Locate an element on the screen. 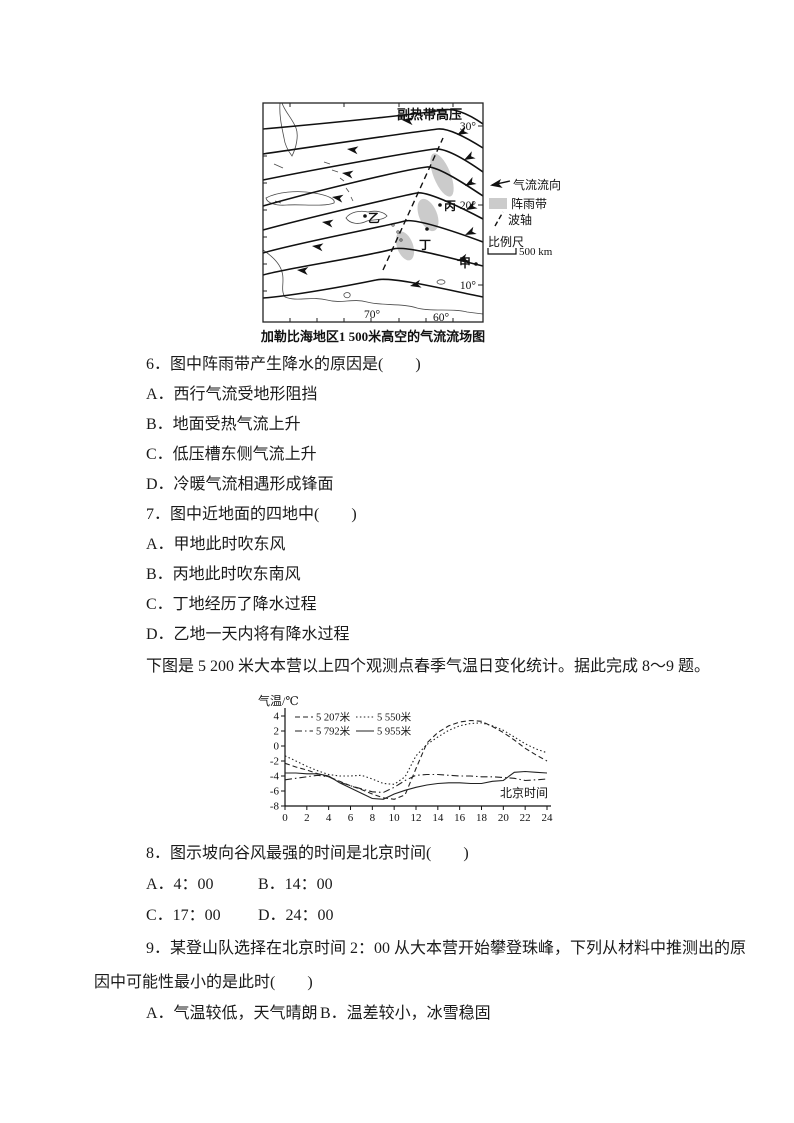  lon-60-label: 60° is located at coordinates (441, 318).